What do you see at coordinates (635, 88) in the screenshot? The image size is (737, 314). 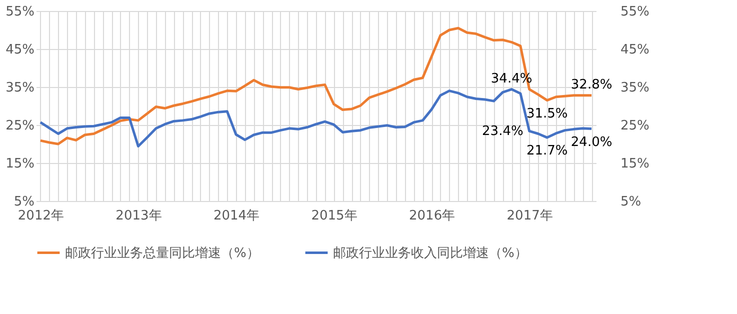 I see `y2-tick-label: 35%` at bounding box center [635, 88].